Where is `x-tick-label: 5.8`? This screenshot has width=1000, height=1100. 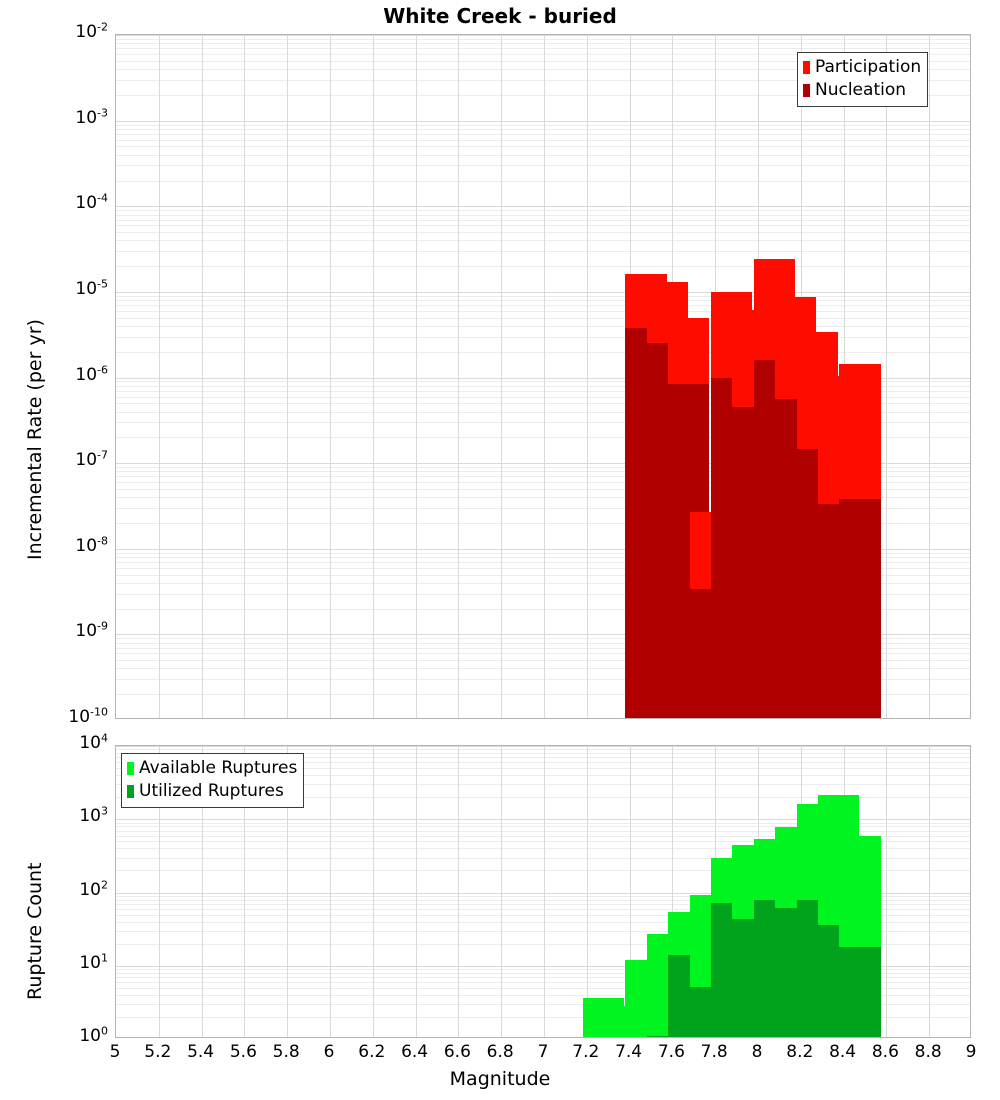
x-tick-label: 5.8 is located at coordinates (286, 1052).